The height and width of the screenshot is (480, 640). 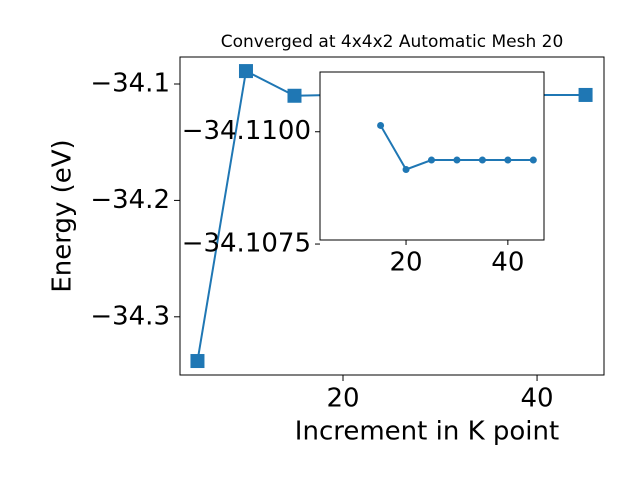 I want to click on axes-frame, so click(x=432, y=156).